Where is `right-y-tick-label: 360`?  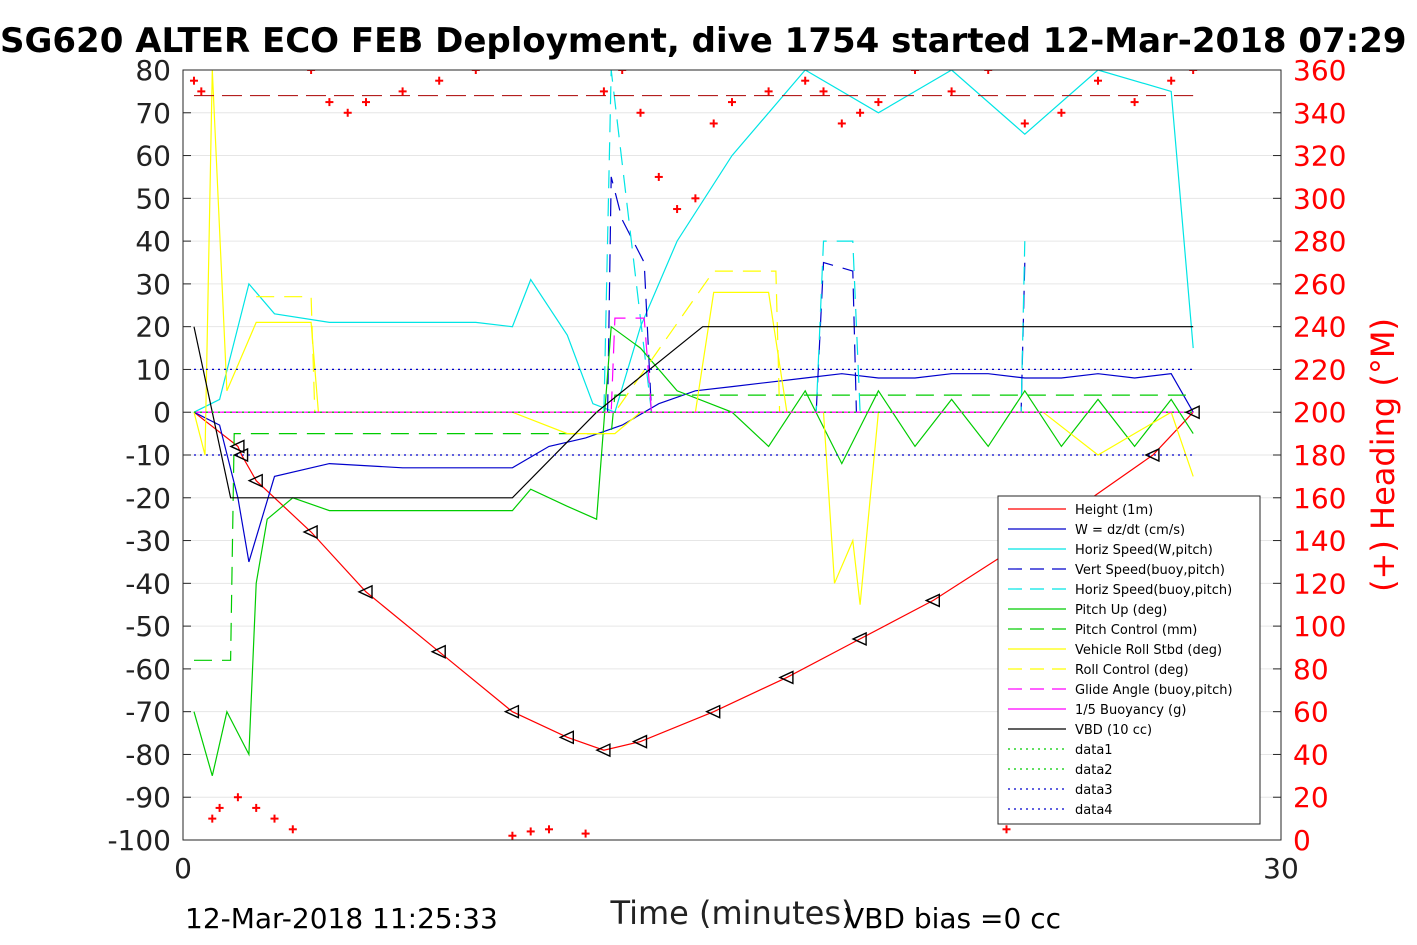
right-y-tick-label: 360 is located at coordinates (1319, 70).